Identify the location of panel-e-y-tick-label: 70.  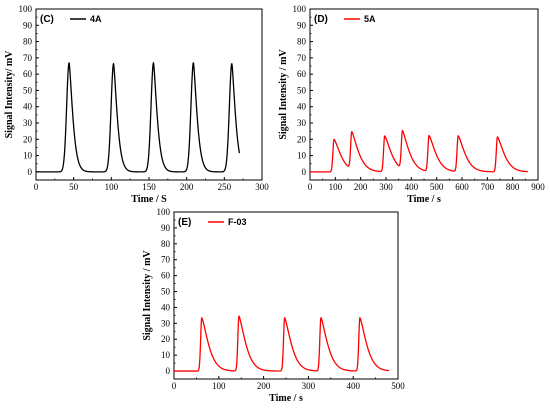
(166, 260).